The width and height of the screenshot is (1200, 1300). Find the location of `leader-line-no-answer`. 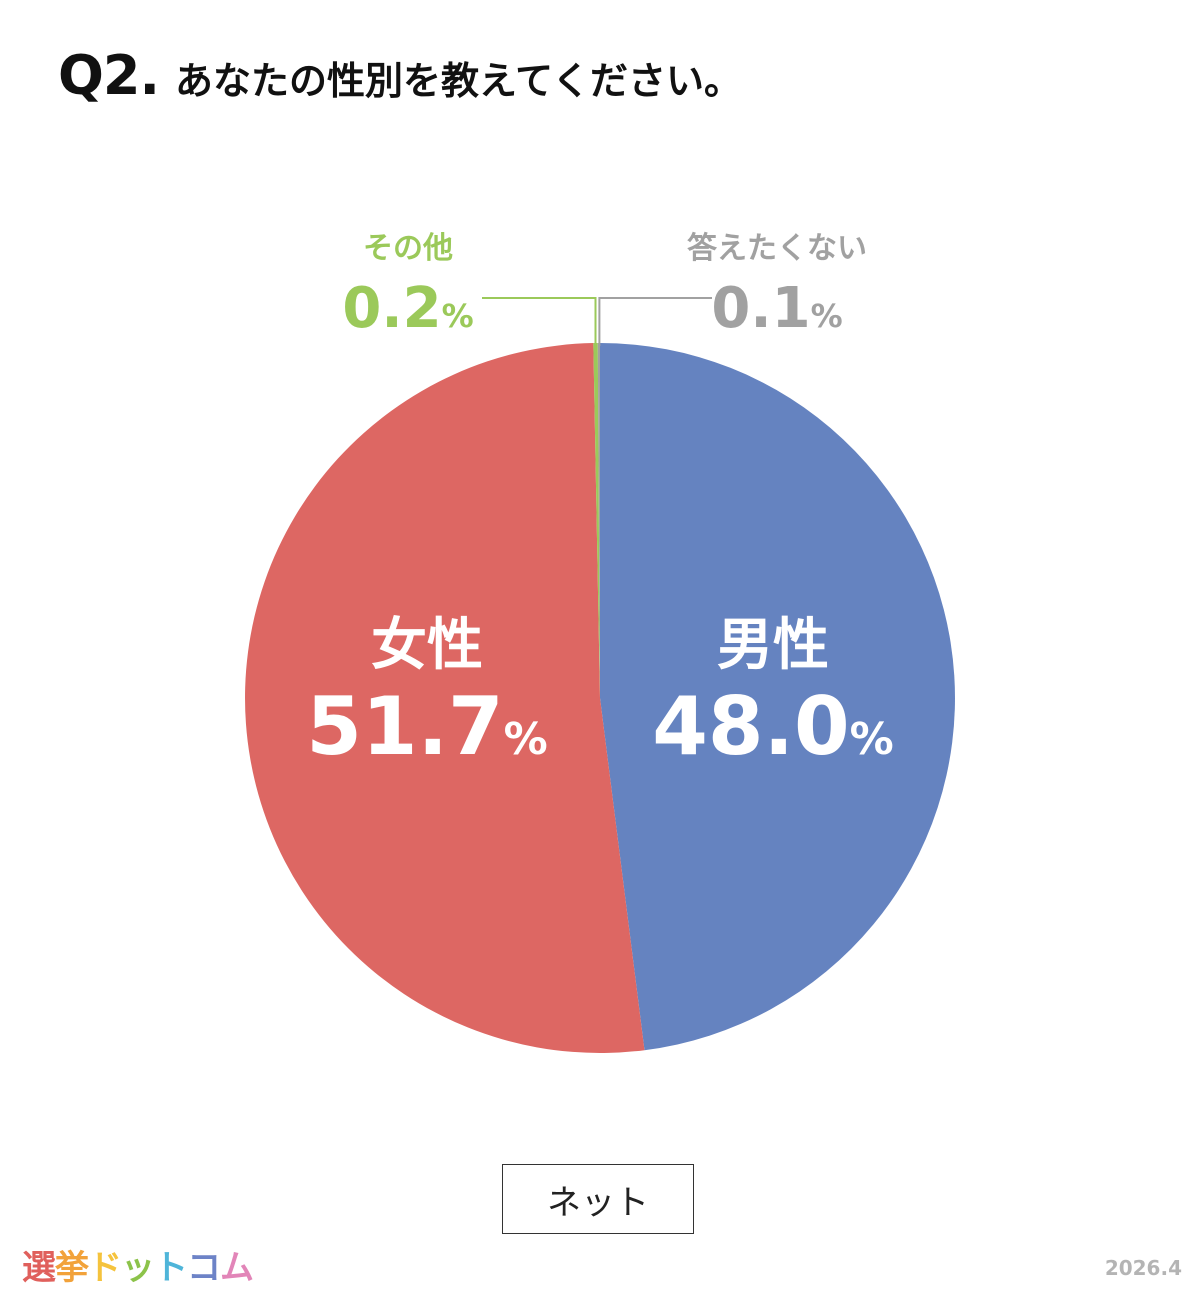

leader-line-no-answer is located at coordinates (655, 321).